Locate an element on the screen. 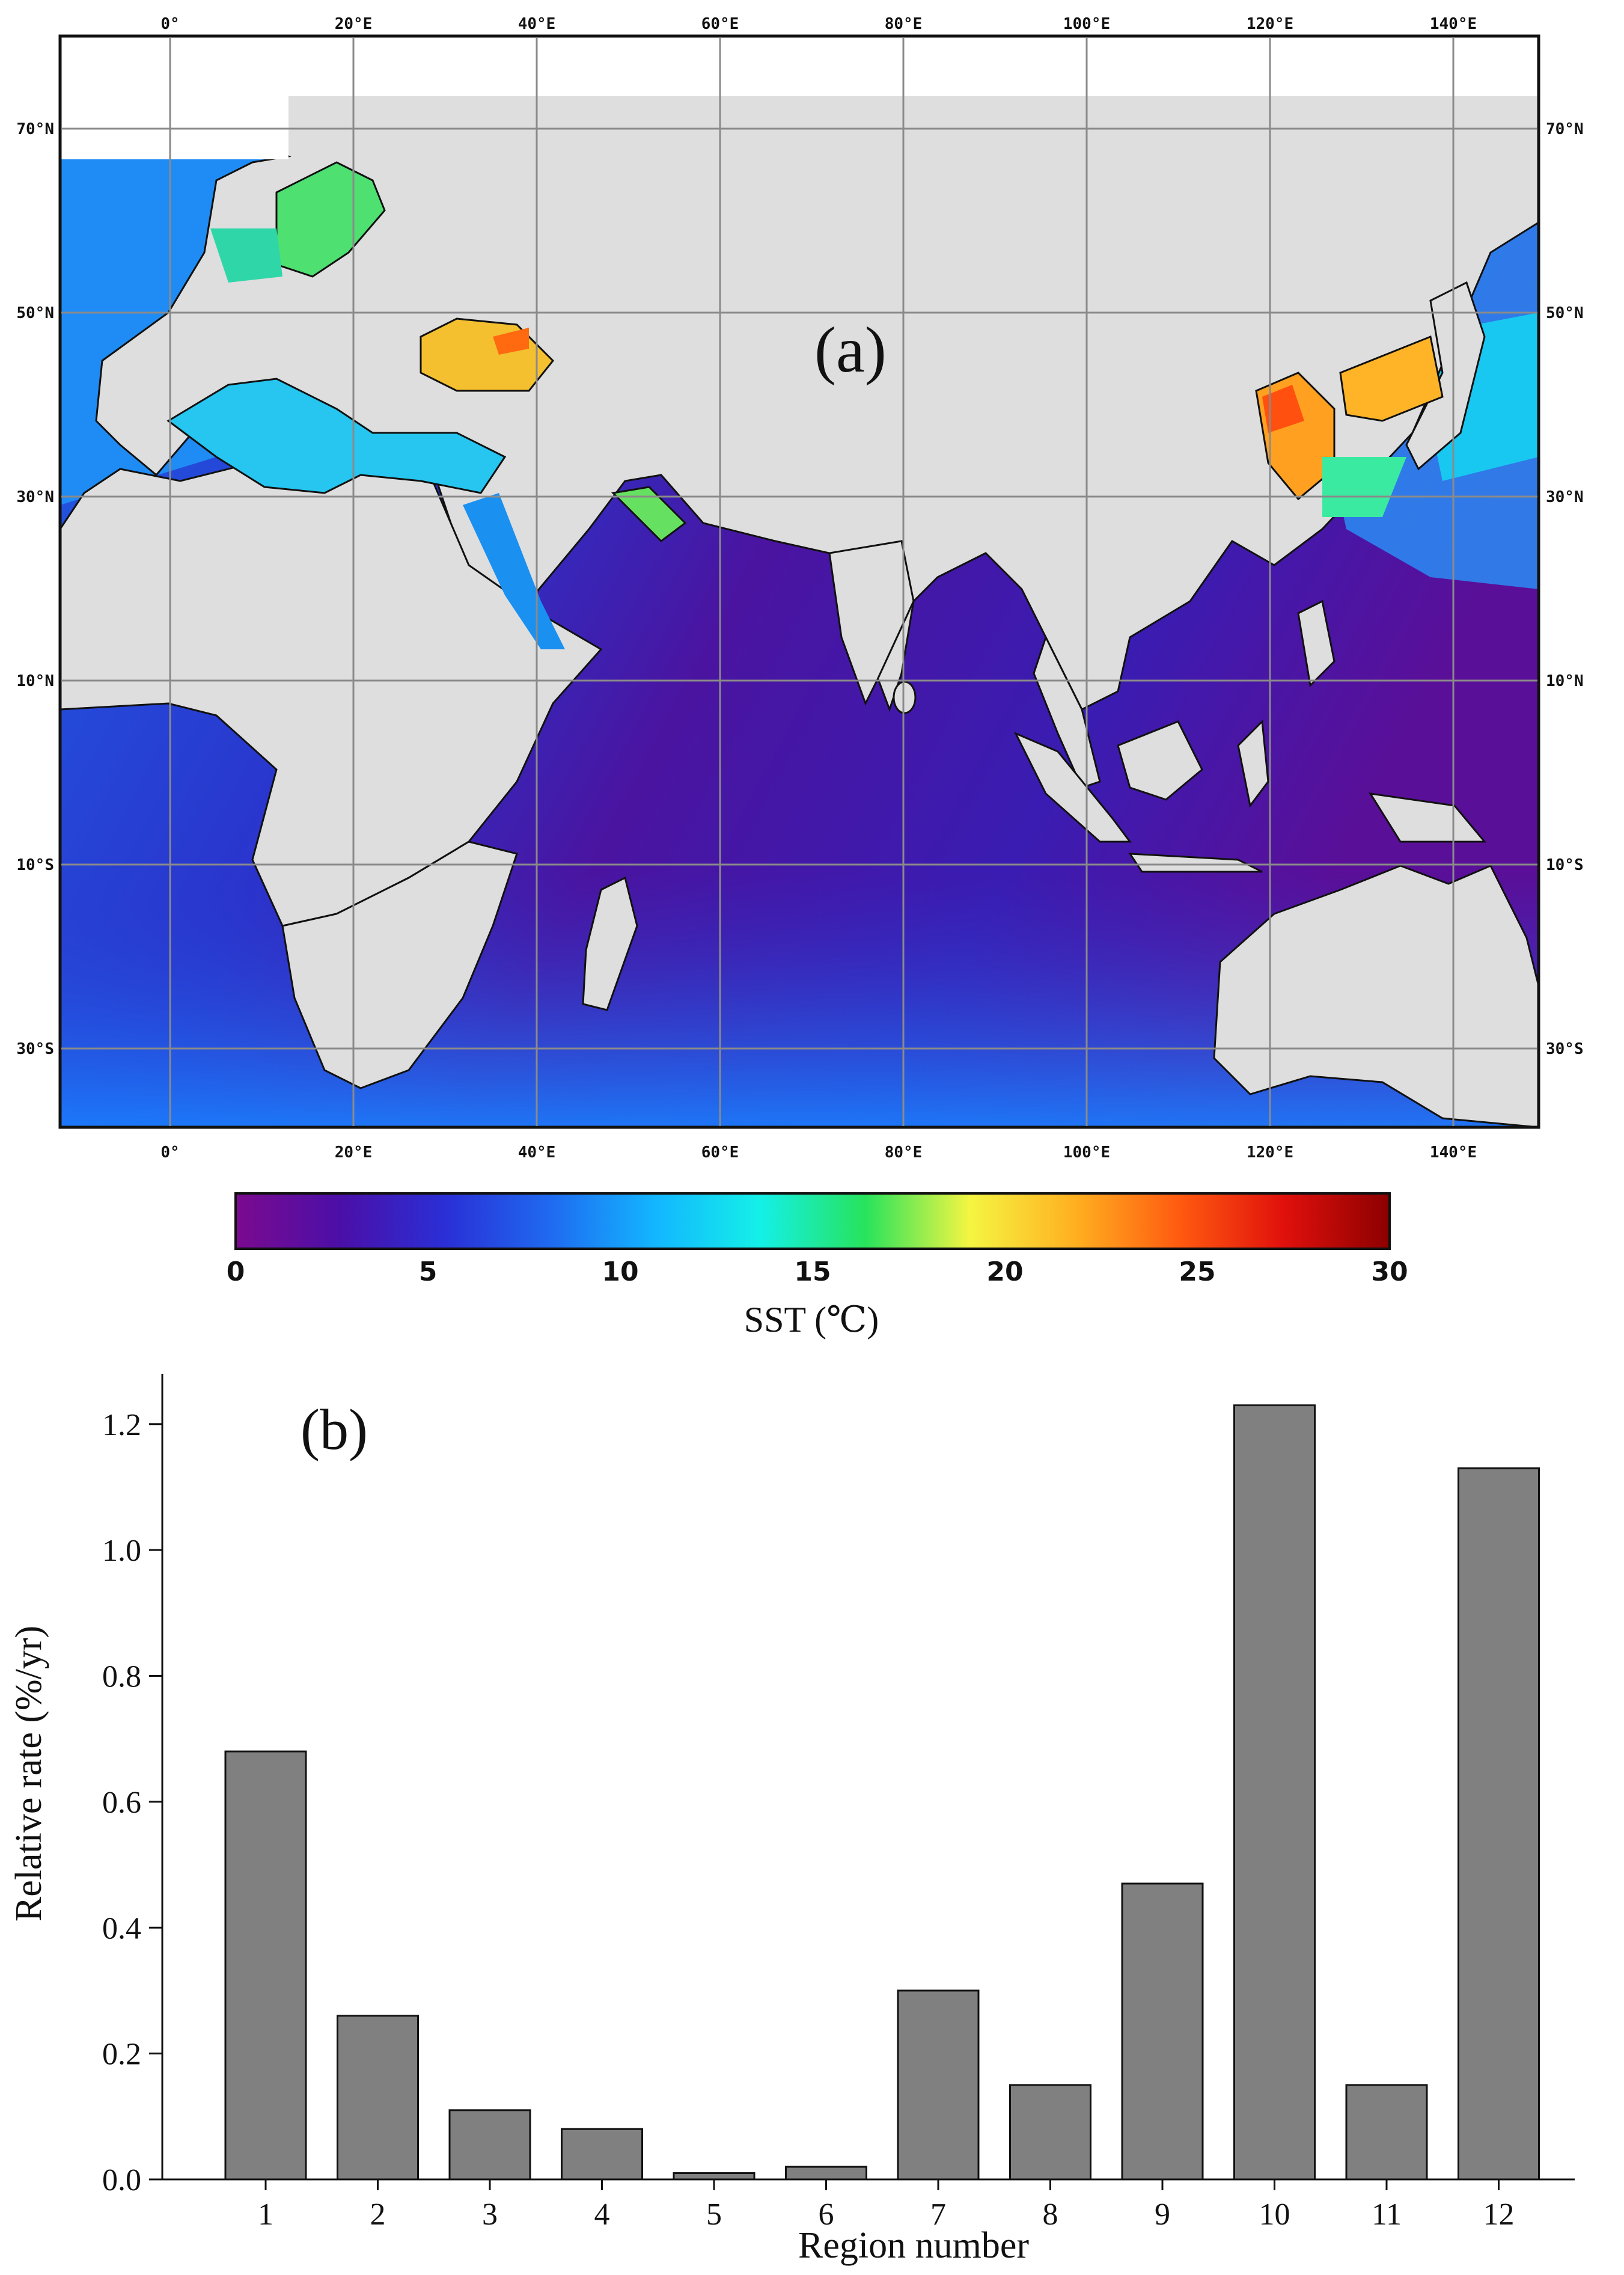 This screenshot has height=2275, width=1624. x-tick-label: 7 is located at coordinates (938, 2214).